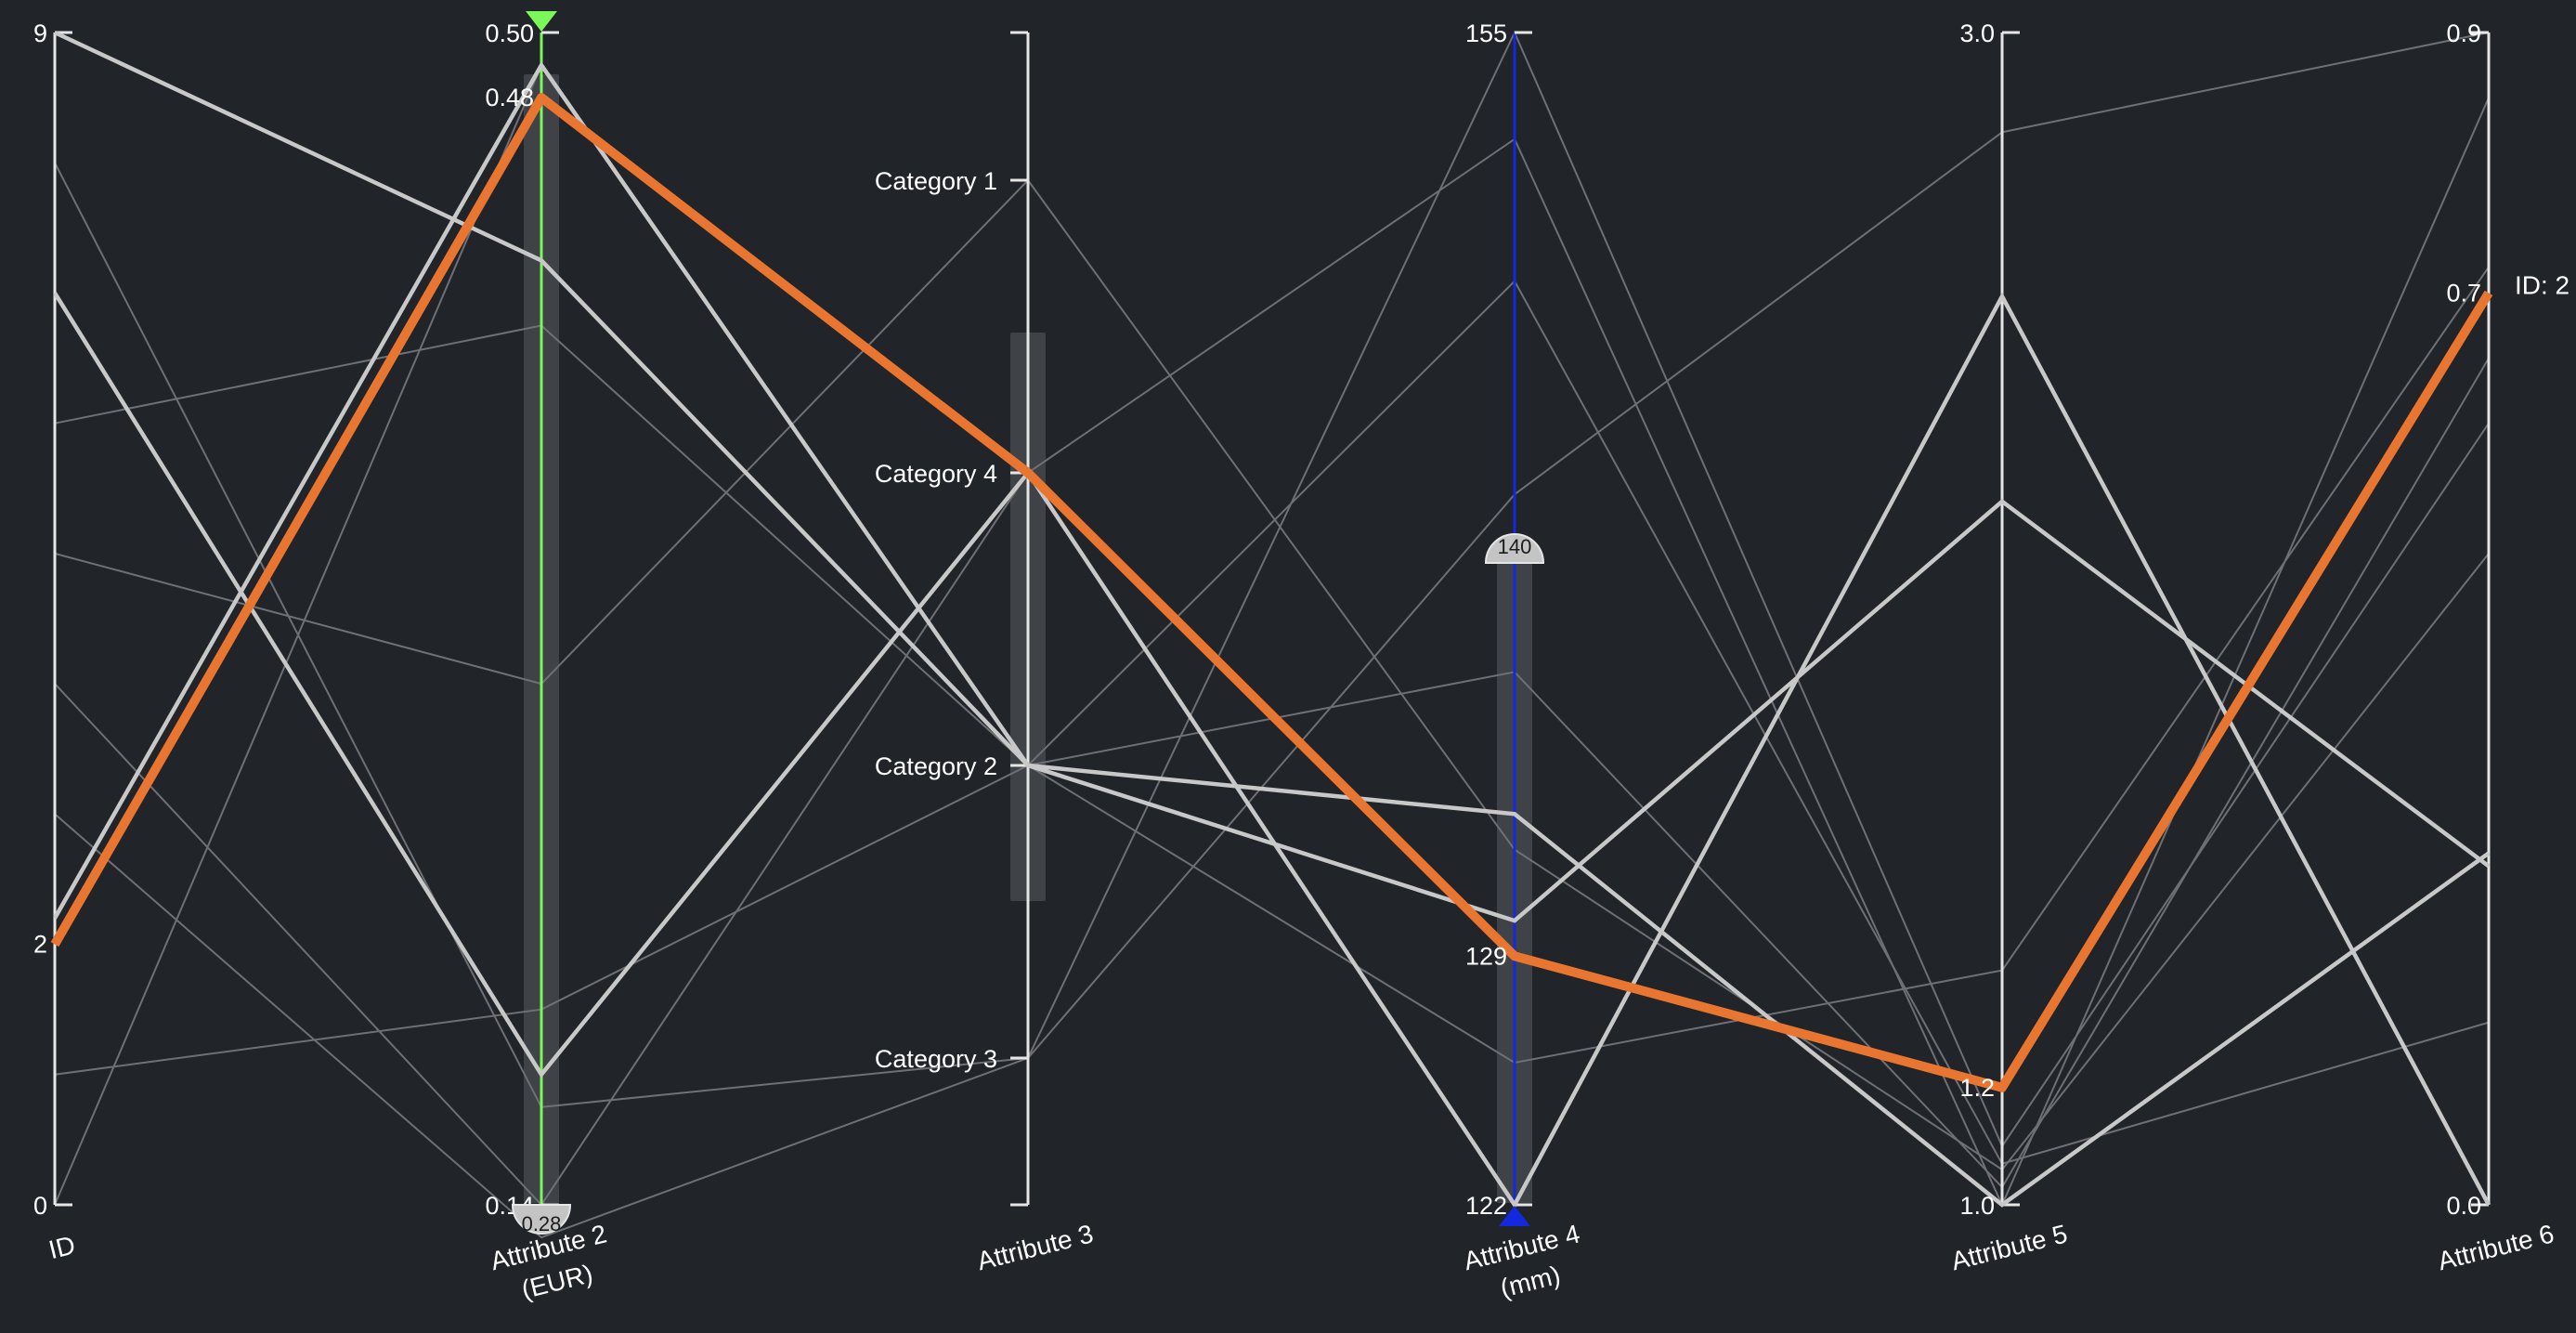 This screenshot has width=2576, height=1333. Describe the element at coordinates (542, 1224) in the screenshot. I see `attribute-2-handle-label: 0.28` at that location.